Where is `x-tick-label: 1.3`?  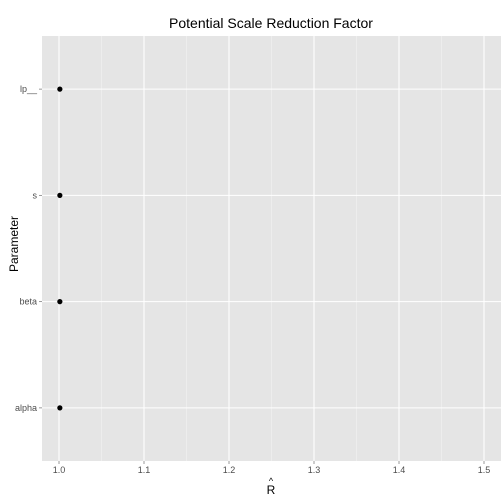 x-tick-label: 1.3 is located at coordinates (314, 470).